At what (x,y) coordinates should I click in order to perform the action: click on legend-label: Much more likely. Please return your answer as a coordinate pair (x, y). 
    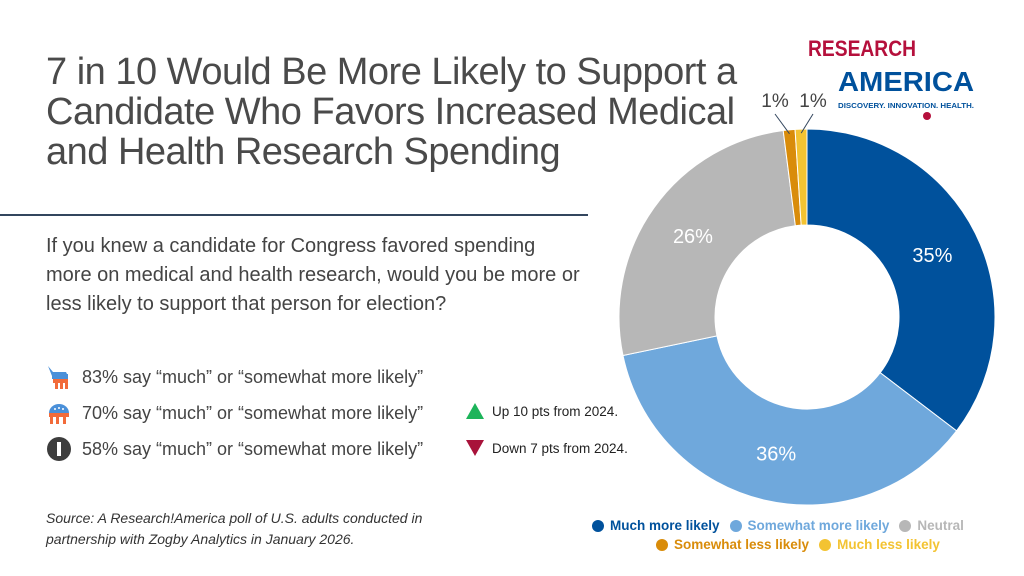
    Looking at the image, I should click on (665, 525).